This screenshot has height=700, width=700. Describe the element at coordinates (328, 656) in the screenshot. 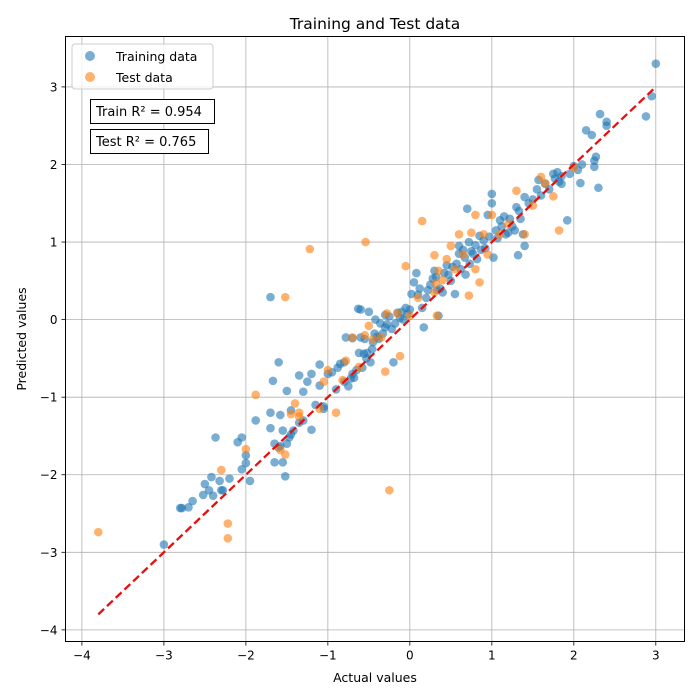

I see `x-tick-label: −1` at that location.